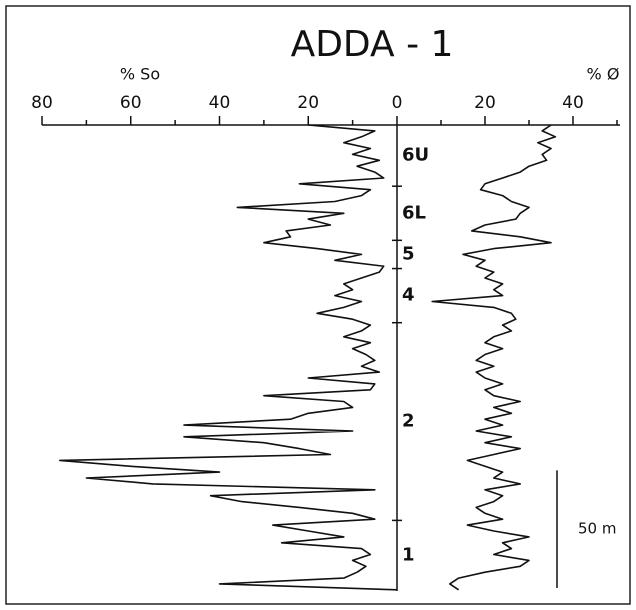 The image size is (636, 610). Describe the element at coordinates (597, 529) in the screenshot. I see `scale-bar-label: 50 m` at that location.